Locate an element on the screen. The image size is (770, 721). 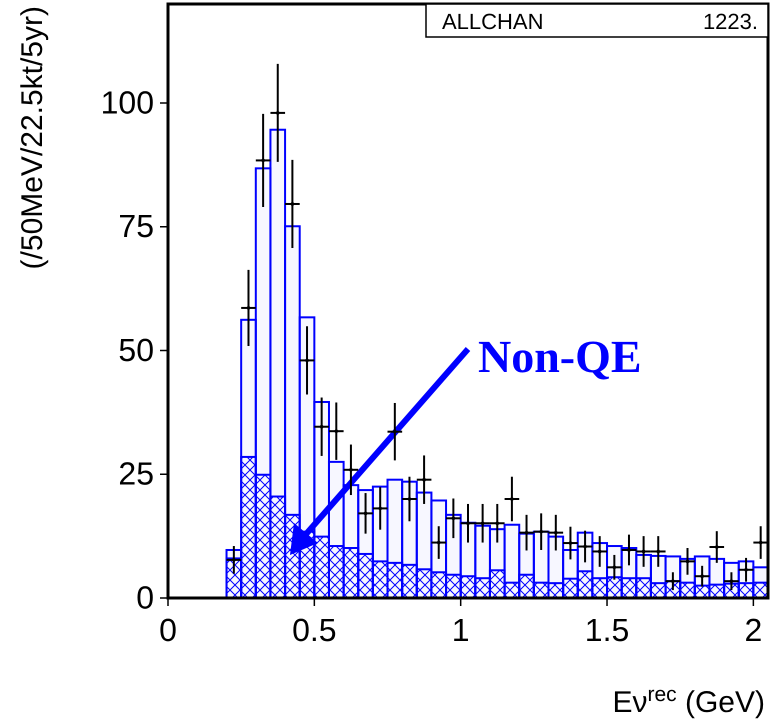
x-tick-label: 2 is located at coordinates (753, 630).